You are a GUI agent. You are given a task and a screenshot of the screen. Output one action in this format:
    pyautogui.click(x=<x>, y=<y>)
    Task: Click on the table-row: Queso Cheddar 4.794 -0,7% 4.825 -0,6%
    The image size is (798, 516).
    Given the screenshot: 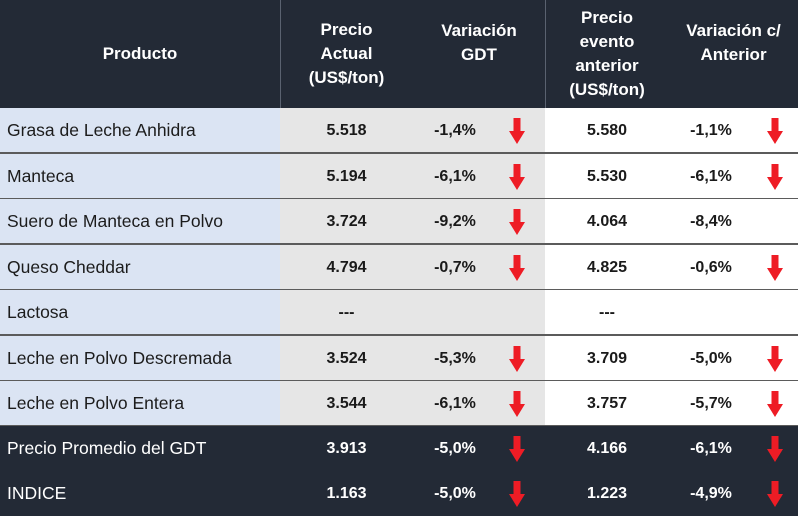 What is the action you would take?
    pyautogui.click(x=399, y=267)
    